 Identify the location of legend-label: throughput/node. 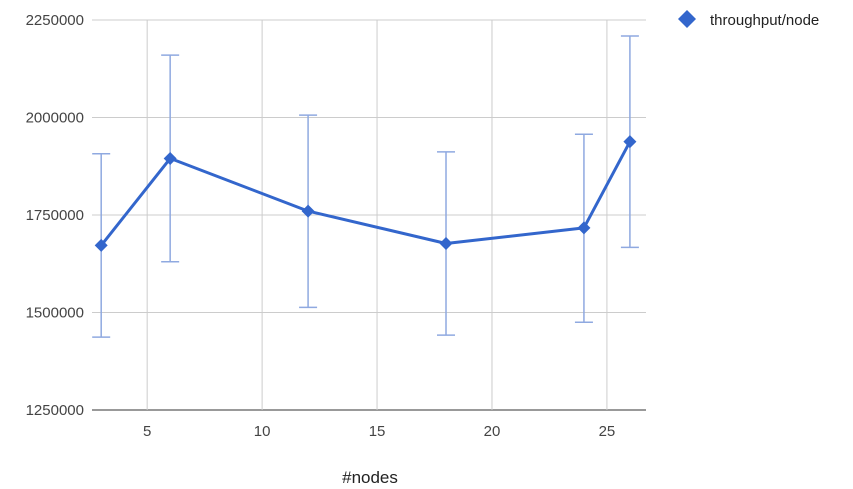
(764, 20).